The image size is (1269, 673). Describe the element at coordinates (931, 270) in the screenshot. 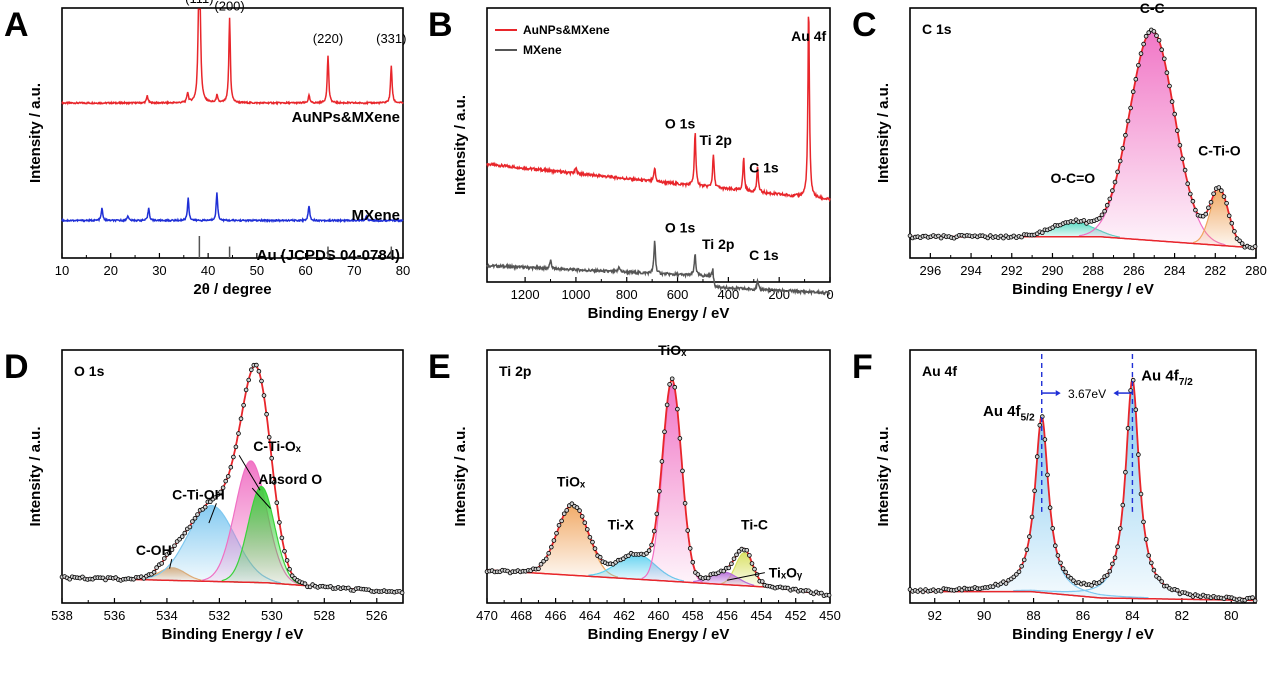

I see `x-tick-label: 296` at that location.